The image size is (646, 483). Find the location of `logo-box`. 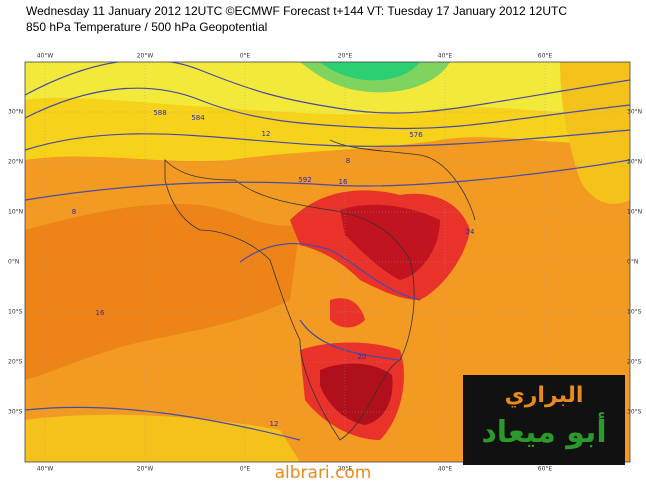

logo-box is located at coordinates (544, 420).